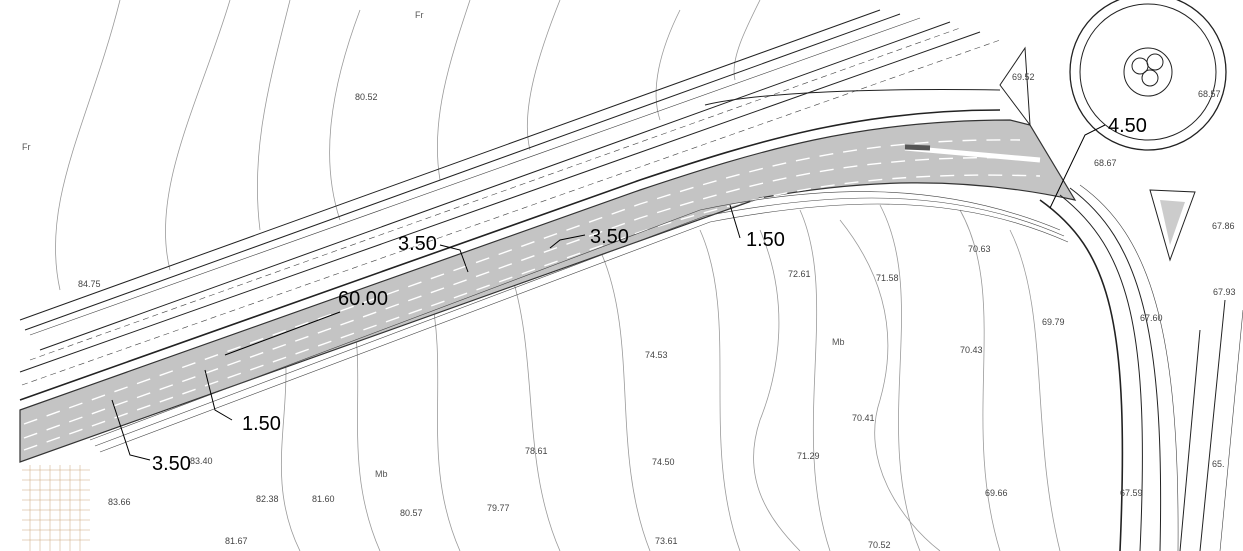 The height and width of the screenshot is (551, 1243). Describe the element at coordinates (366, 97) in the screenshot. I see `elevation-label: 80.52` at that location.